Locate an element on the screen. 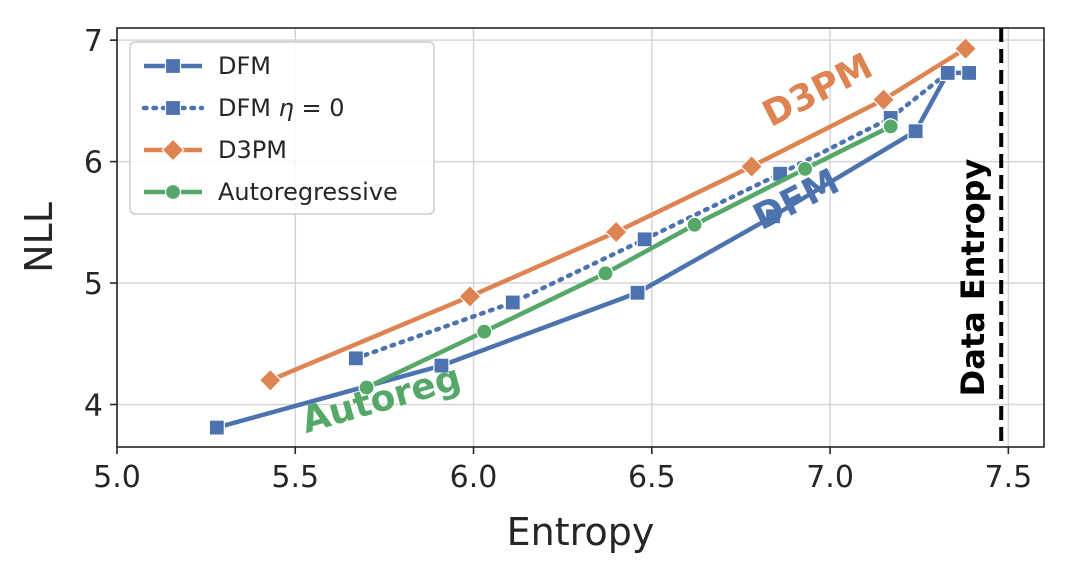 The height and width of the screenshot is (565, 1080). x-tick-label: 6.0 is located at coordinates (474, 477).